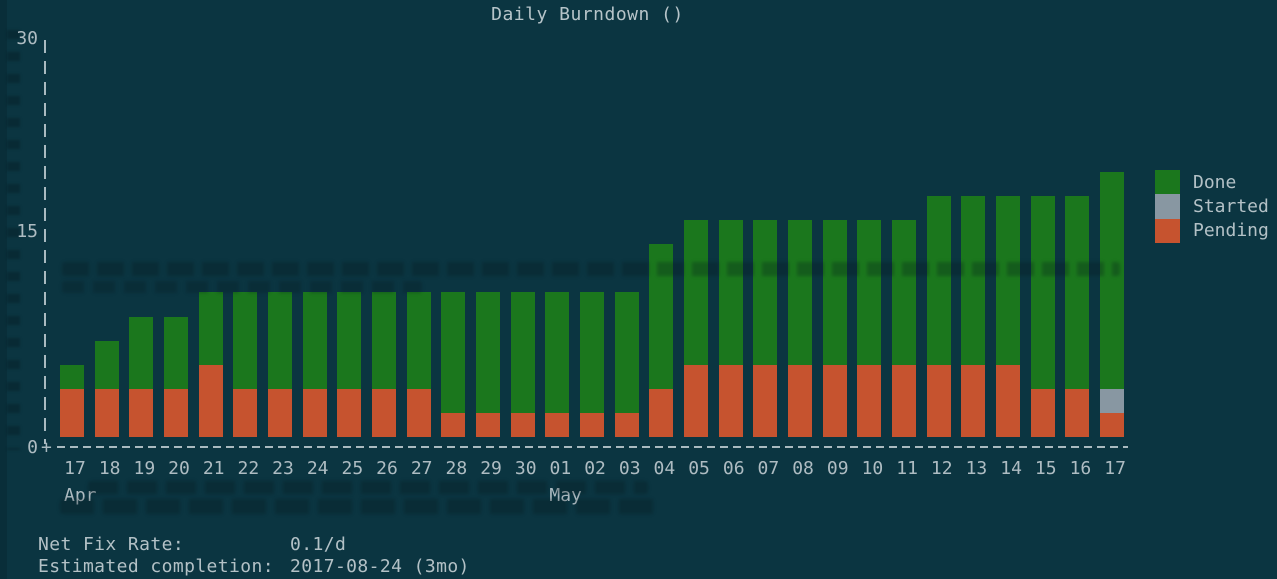 This screenshot has width=1277, height=579. I want to click on legend-label-started: Started, so click(1231, 206).